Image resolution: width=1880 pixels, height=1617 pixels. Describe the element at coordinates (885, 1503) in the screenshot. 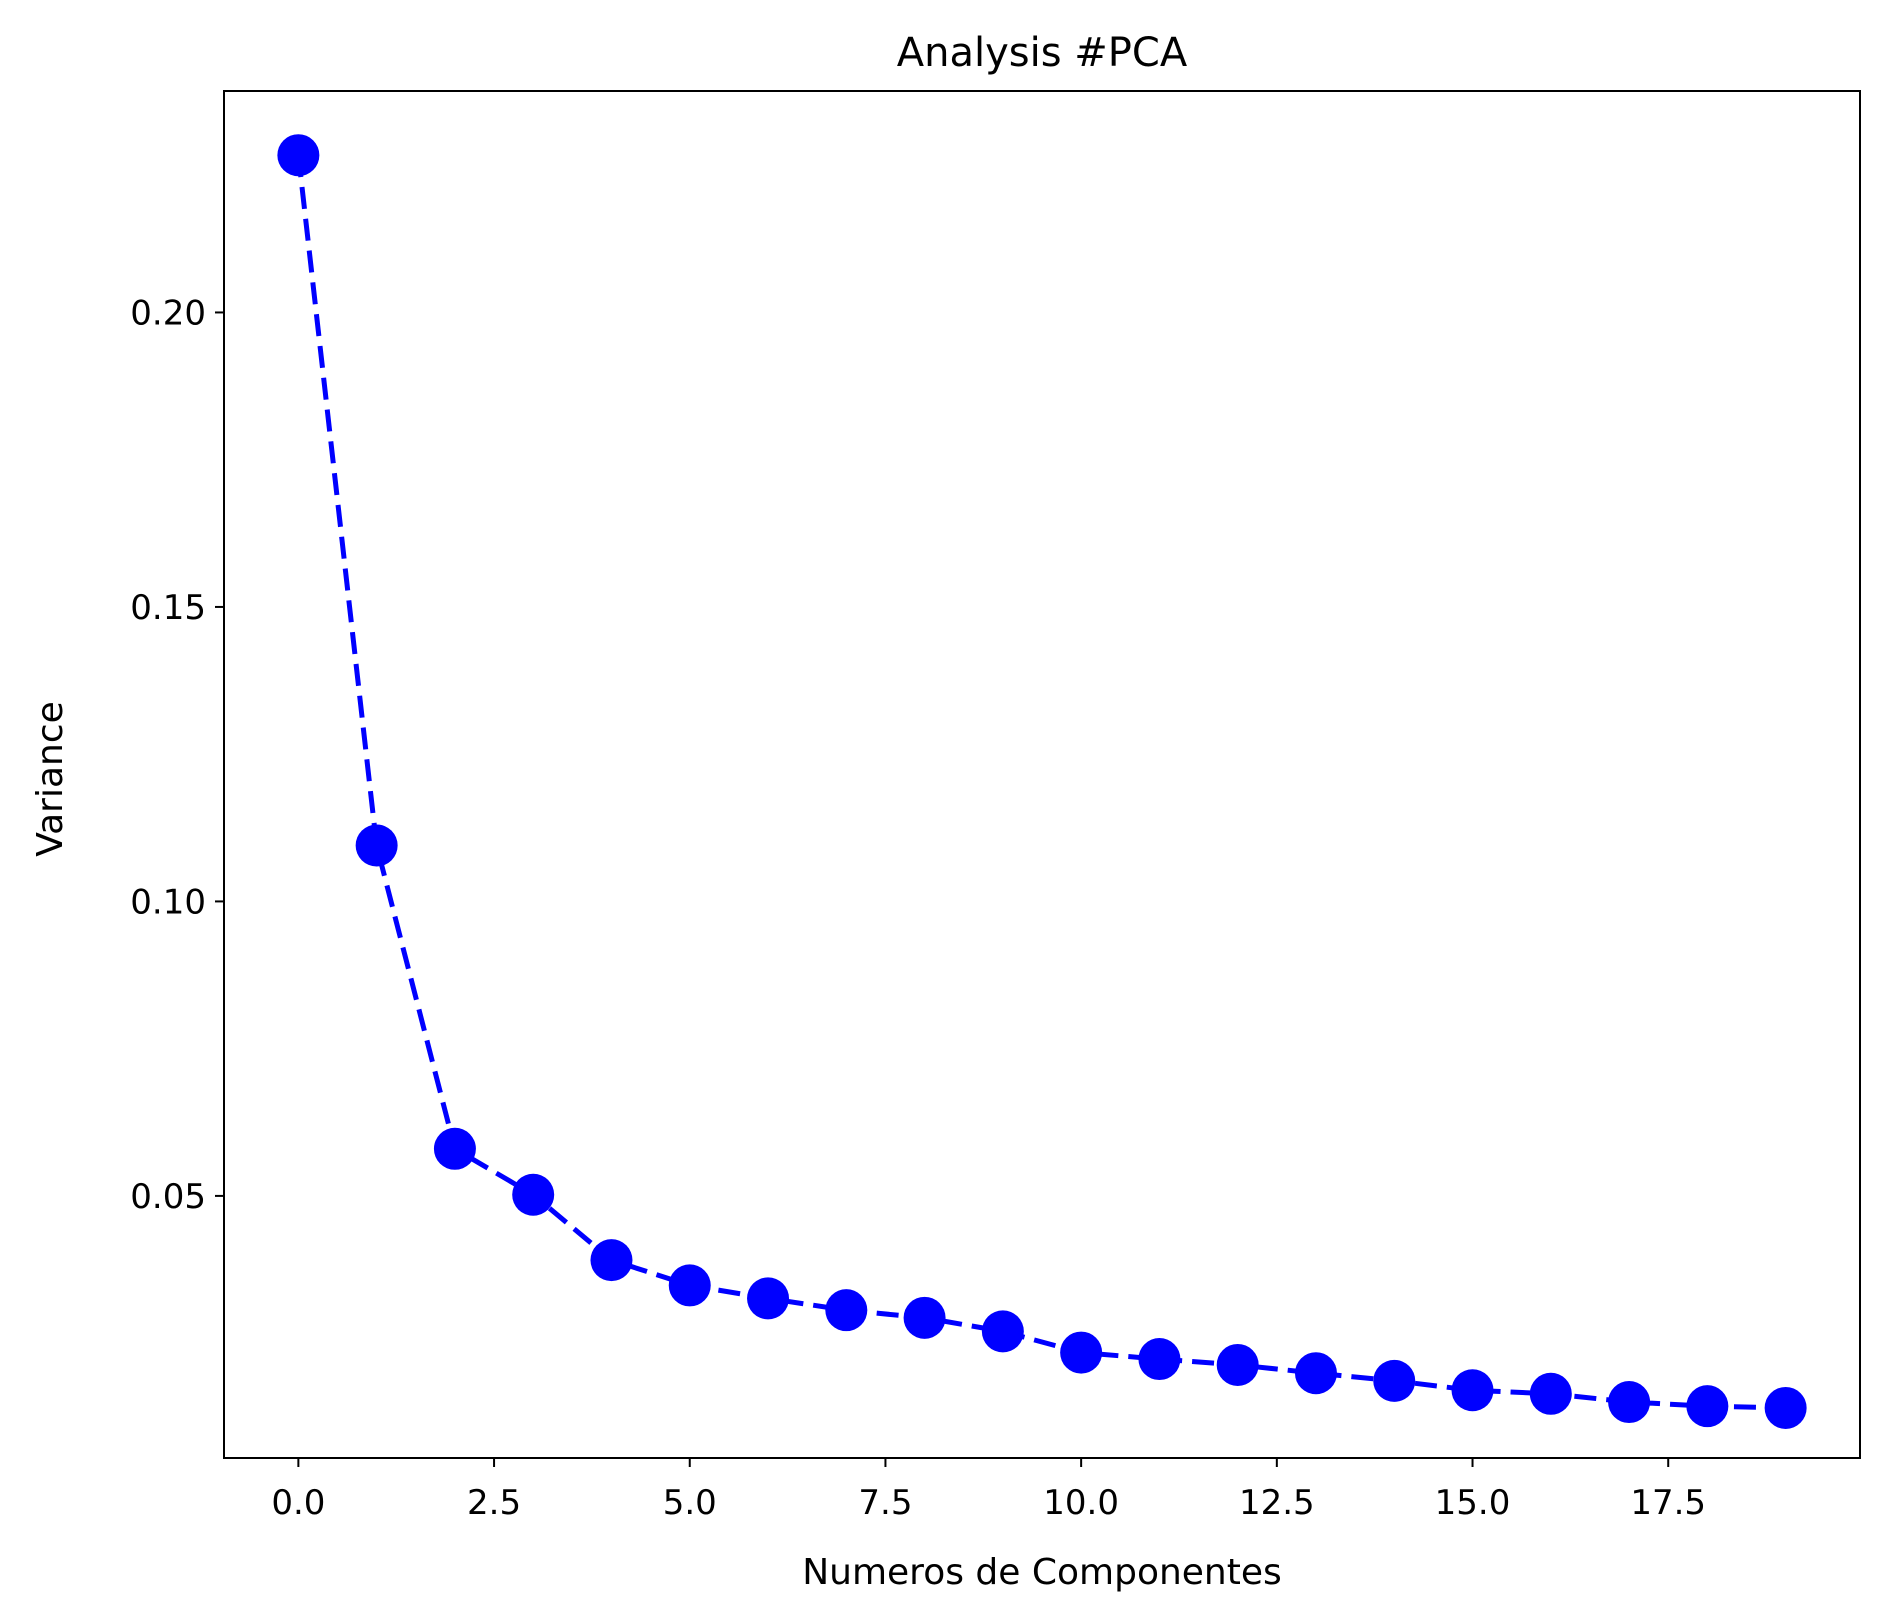

I see `x-tick-label: 7.5` at that location.